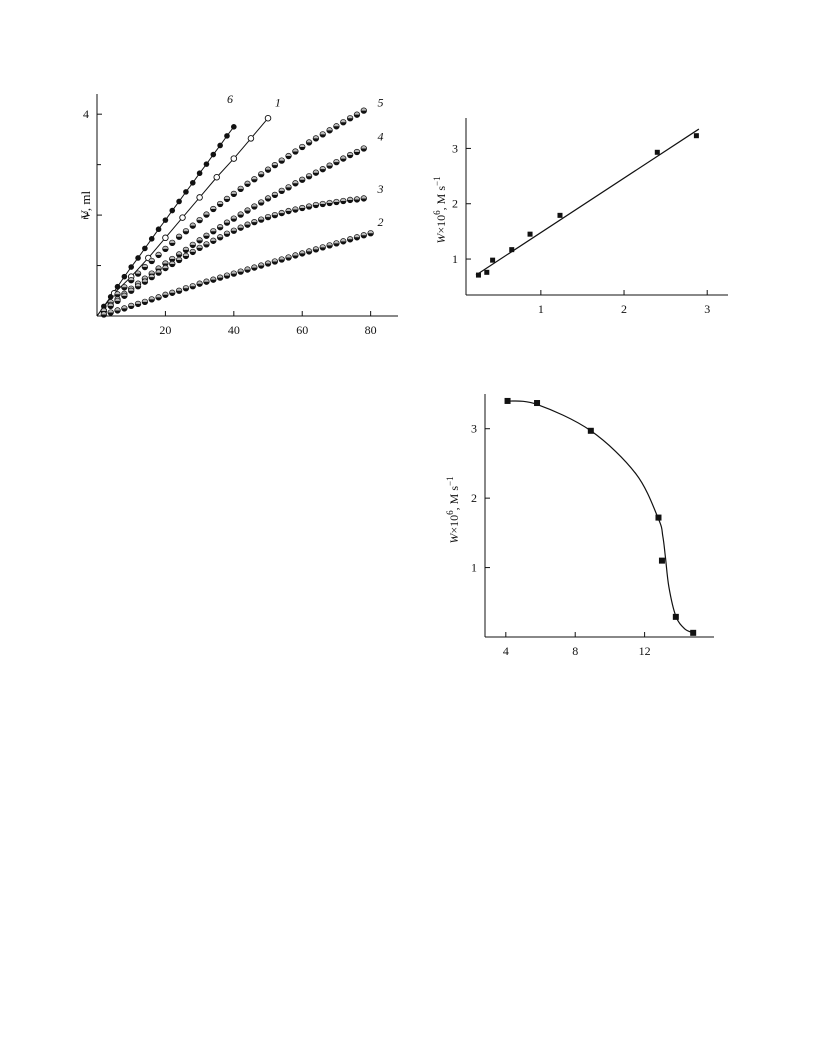 This screenshot has height=1056, width=816. Describe the element at coordinates (302, 330) in the screenshot. I see `x-tick-label: 60` at that location.